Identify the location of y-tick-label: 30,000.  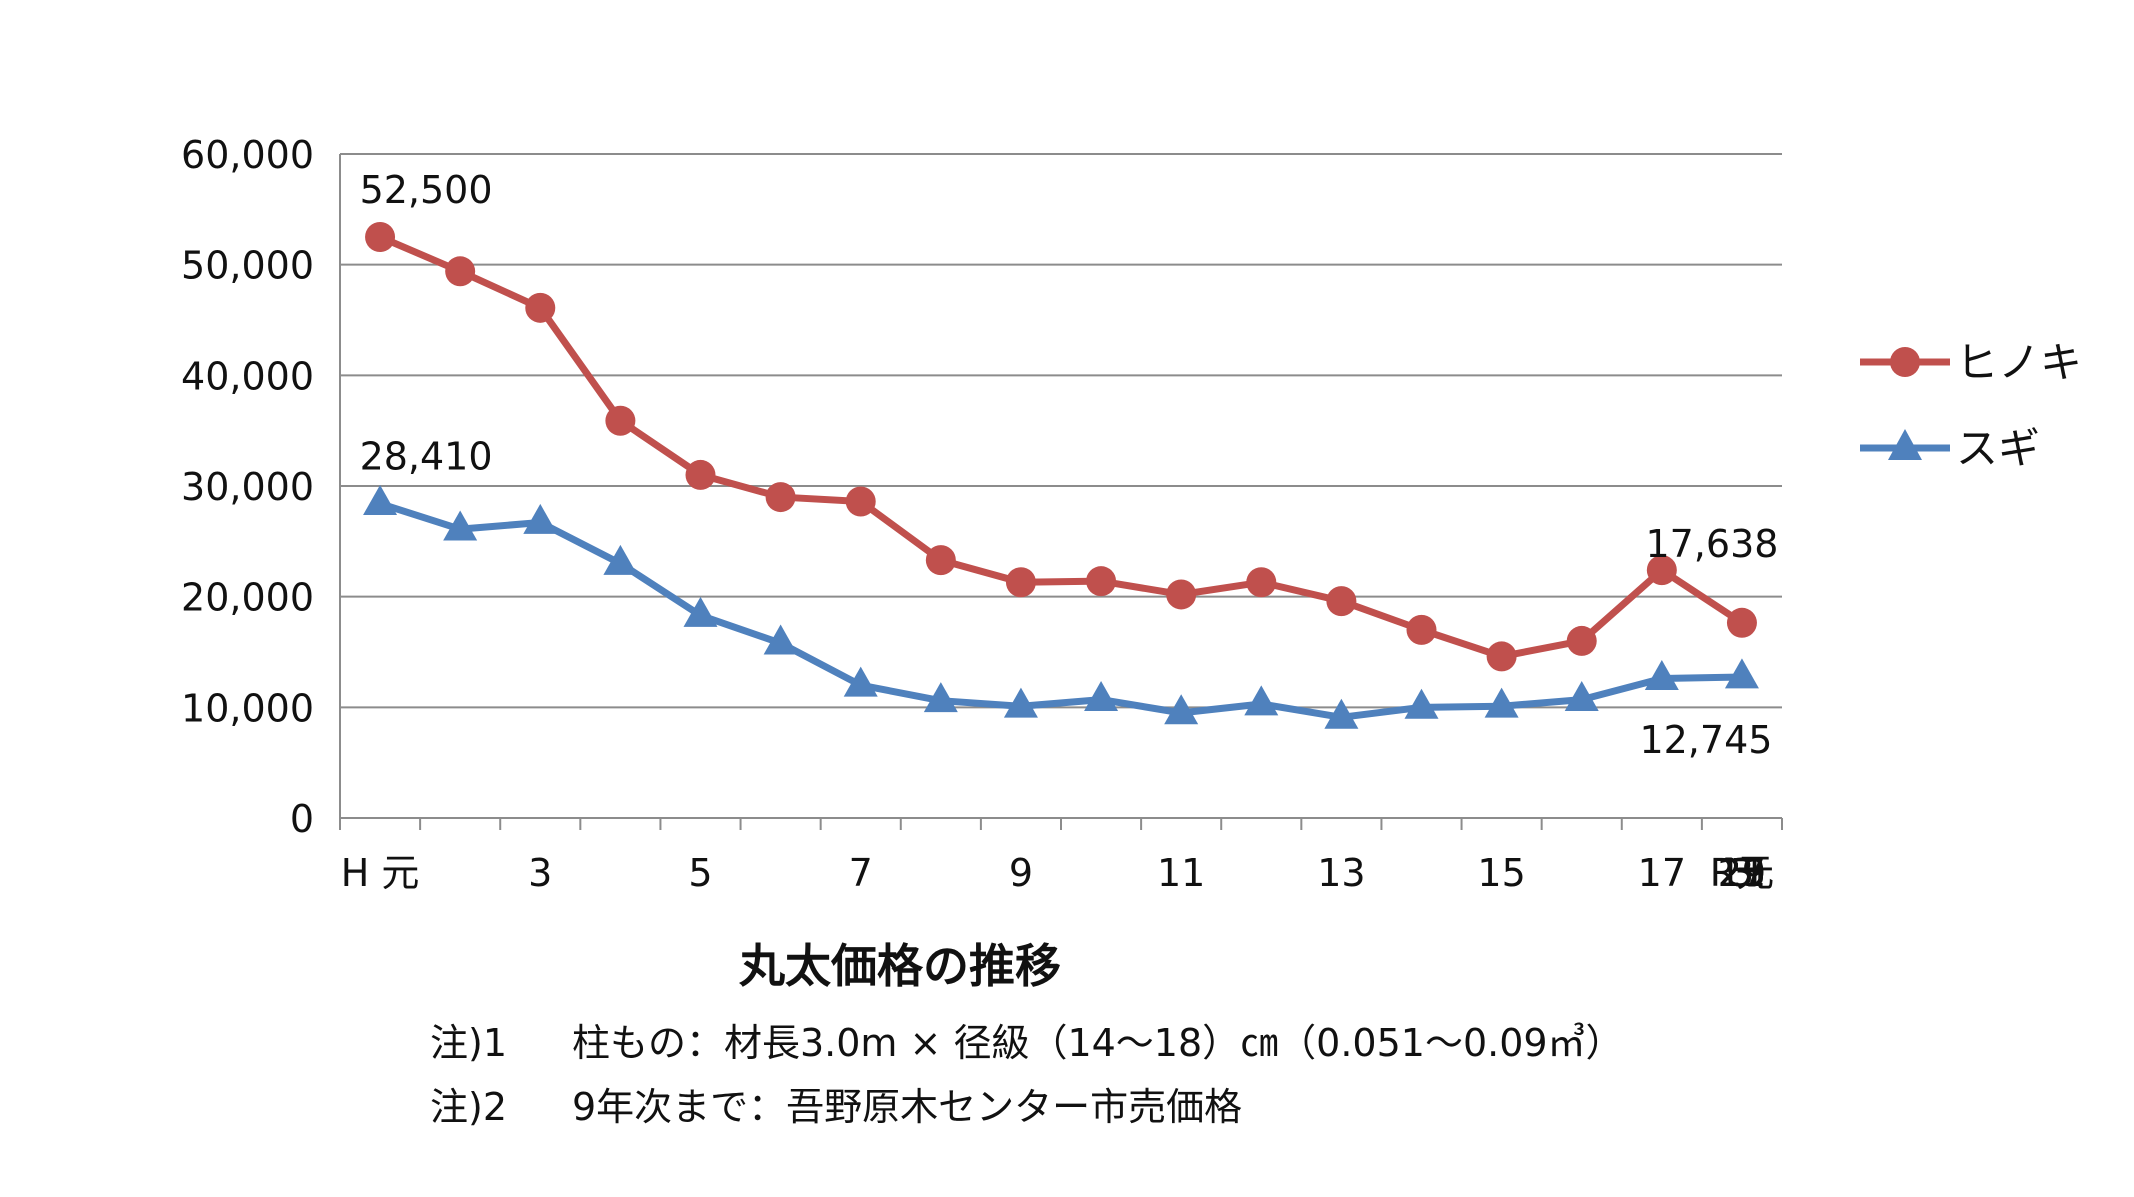
(247, 487).